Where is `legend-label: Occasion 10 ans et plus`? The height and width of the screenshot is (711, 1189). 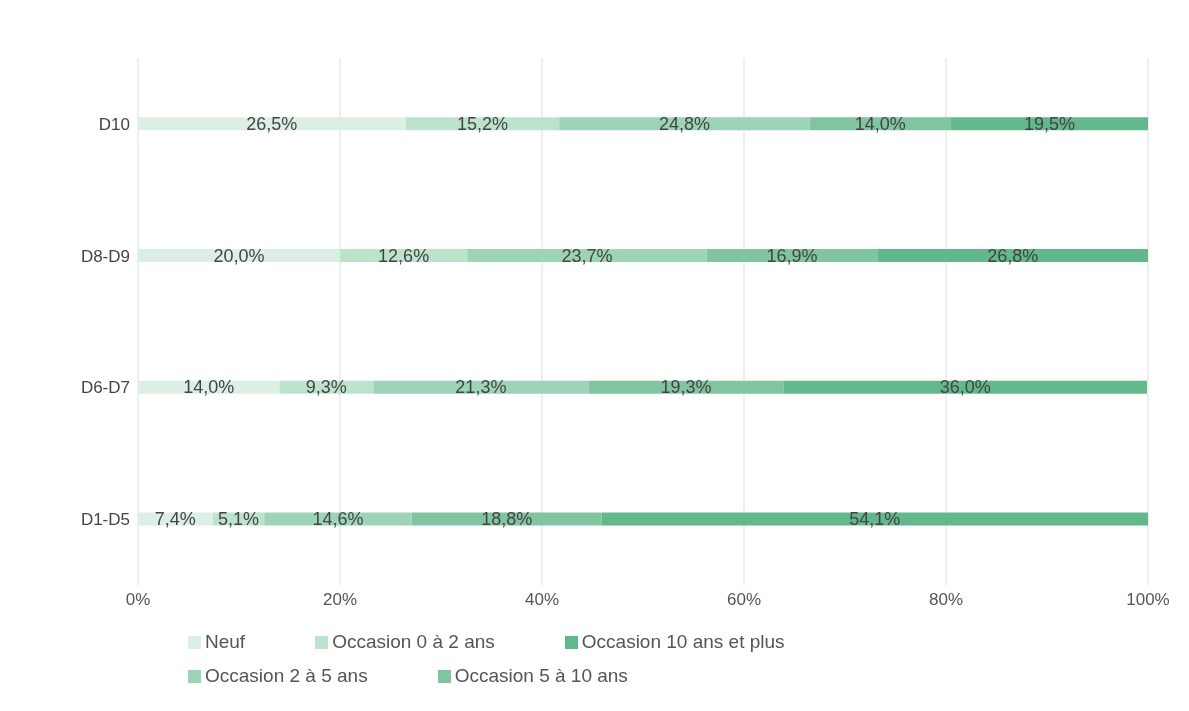 legend-label: Occasion 10 ans et plus is located at coordinates (683, 641).